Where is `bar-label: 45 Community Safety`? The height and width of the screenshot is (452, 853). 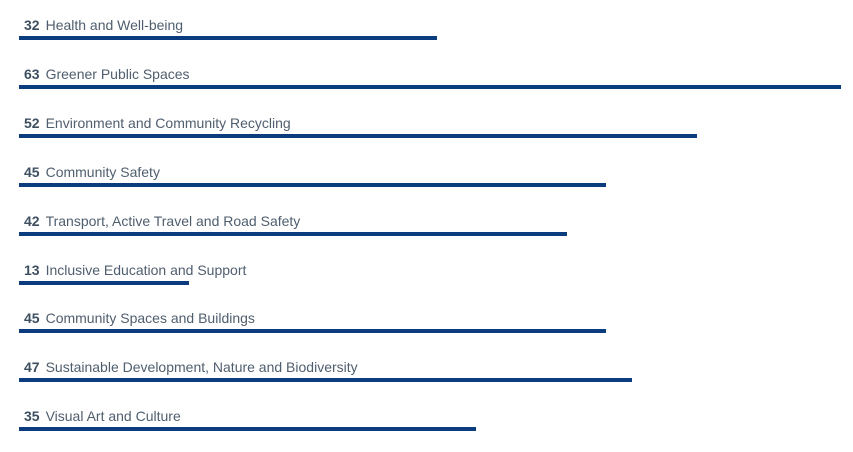 bar-label: 45 Community Safety is located at coordinates (92, 172).